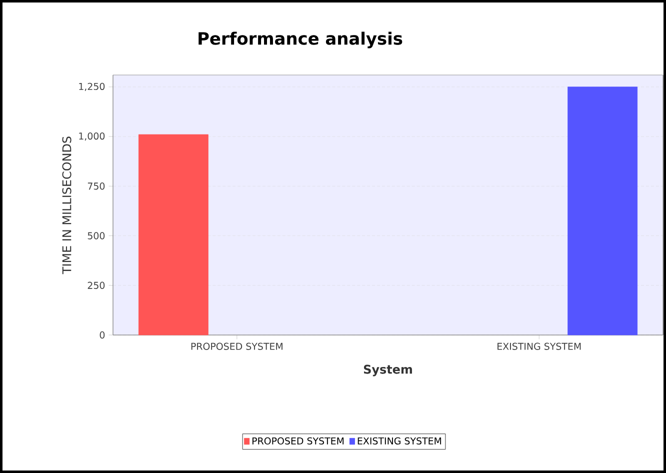 The image size is (666, 473). Describe the element at coordinates (96, 186) in the screenshot. I see `y-tick-label: 750` at that location.